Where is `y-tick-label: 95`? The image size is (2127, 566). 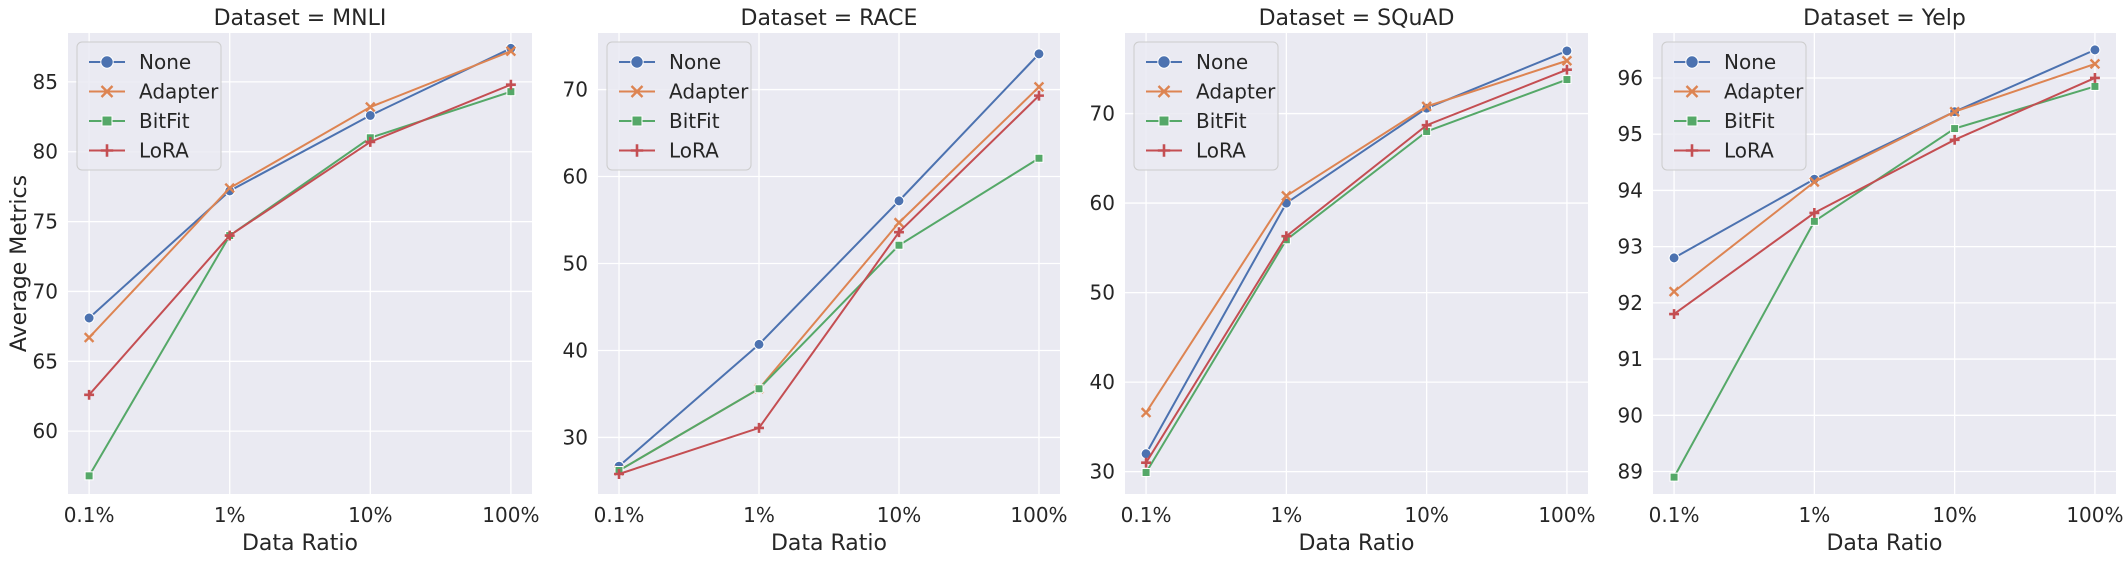
y-tick-label: 95 is located at coordinates (1630, 134).